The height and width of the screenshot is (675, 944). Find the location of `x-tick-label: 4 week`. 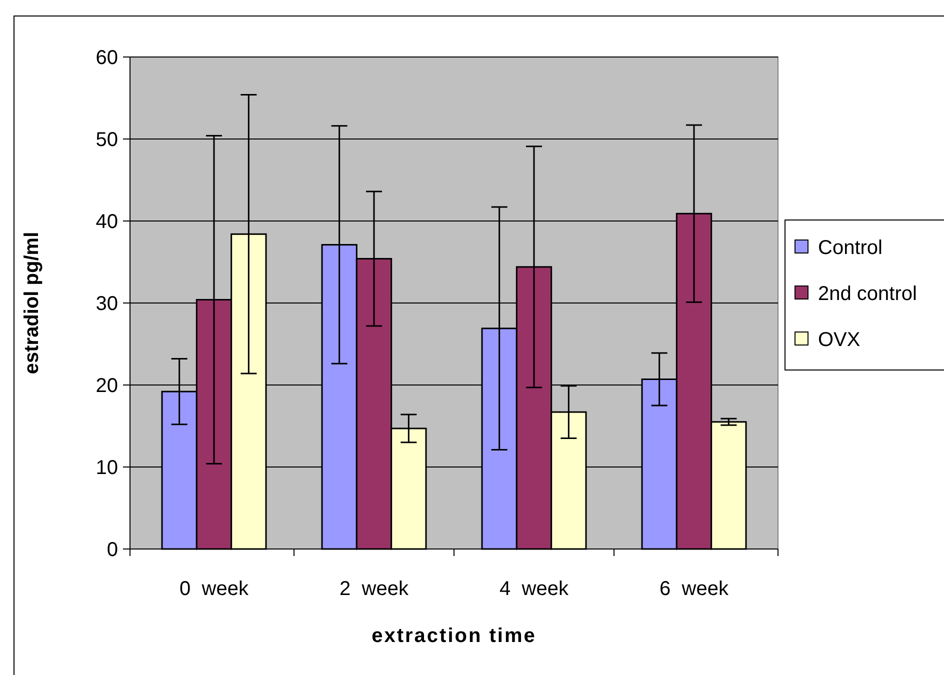

x-tick-label: 4 week is located at coordinates (535, 589).